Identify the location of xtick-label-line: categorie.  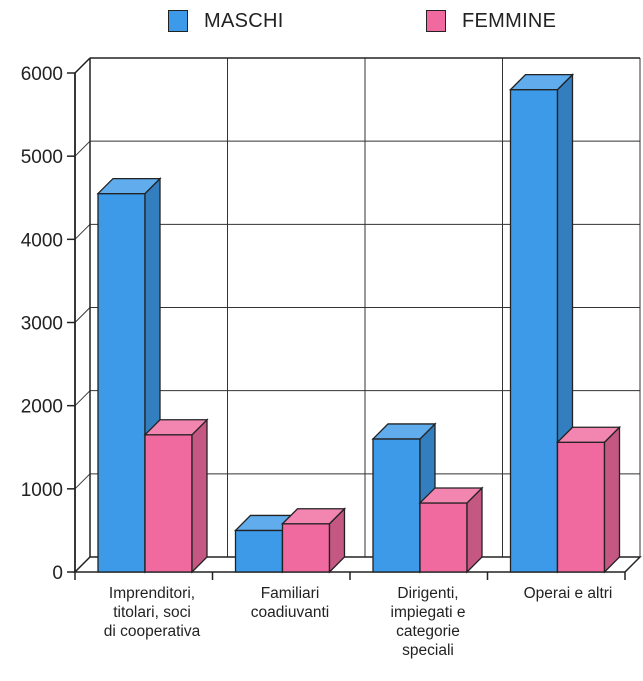
(428, 631).